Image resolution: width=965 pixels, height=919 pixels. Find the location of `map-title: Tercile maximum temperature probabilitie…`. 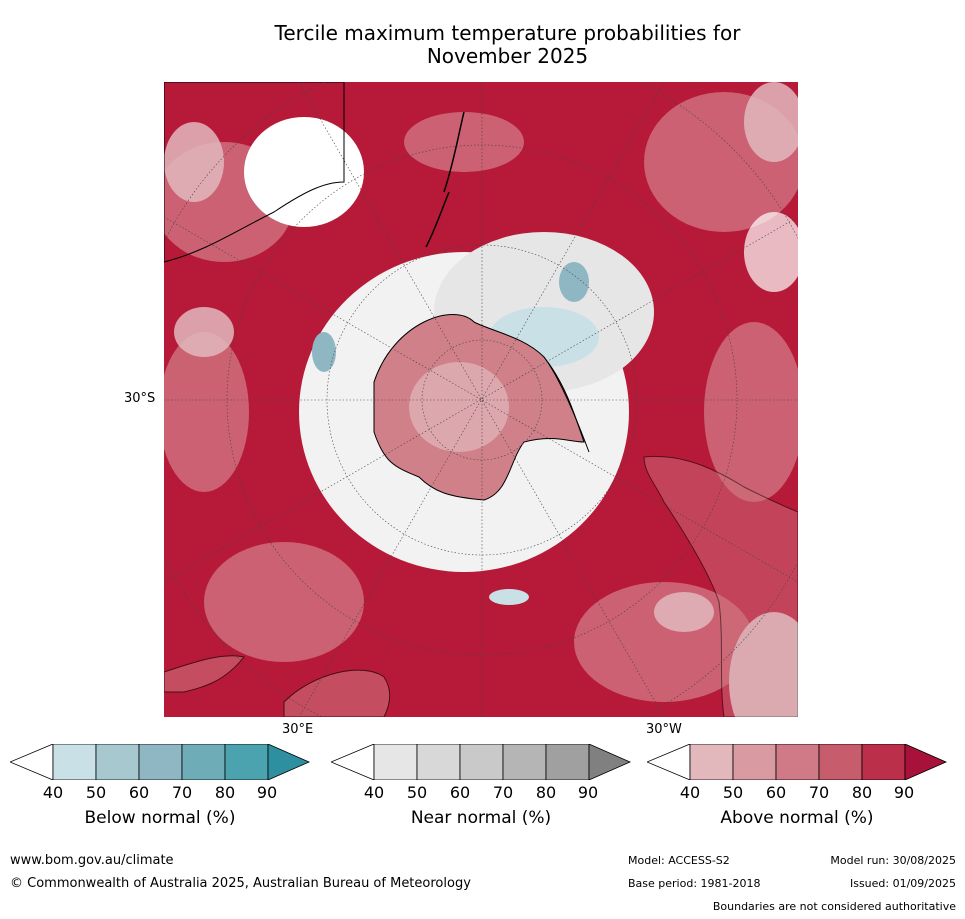

map-title: Tercile maximum temperature probabilitie… is located at coordinates (507, 45).